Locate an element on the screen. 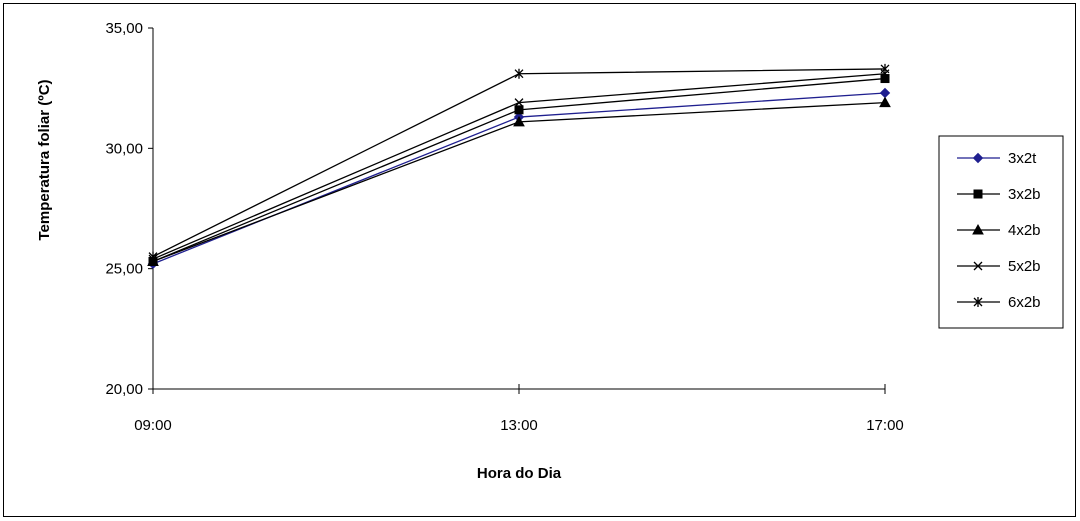 The height and width of the screenshot is (521, 1080). triangle-marker is located at coordinates (885, 102).